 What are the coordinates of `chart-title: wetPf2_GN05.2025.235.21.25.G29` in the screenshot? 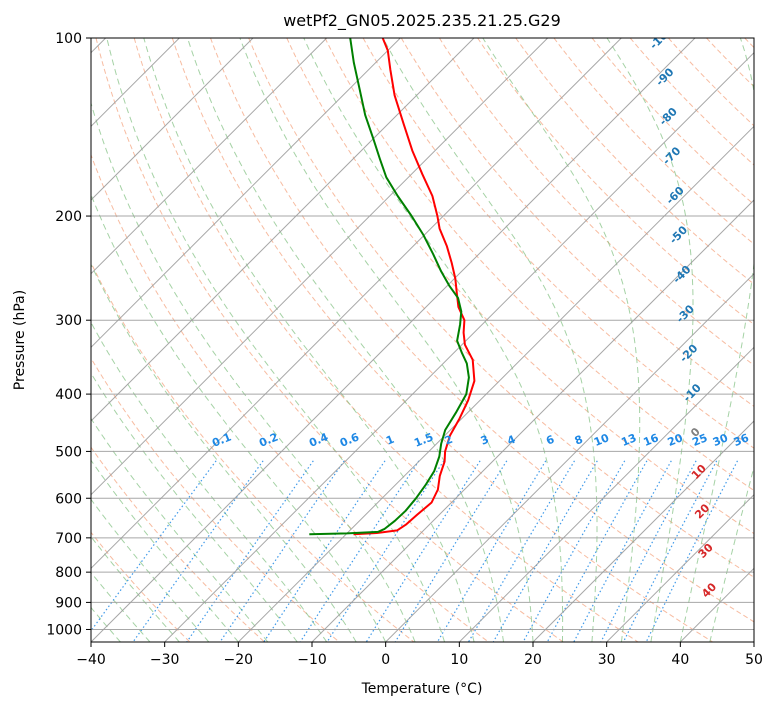 It's located at (422, 21).